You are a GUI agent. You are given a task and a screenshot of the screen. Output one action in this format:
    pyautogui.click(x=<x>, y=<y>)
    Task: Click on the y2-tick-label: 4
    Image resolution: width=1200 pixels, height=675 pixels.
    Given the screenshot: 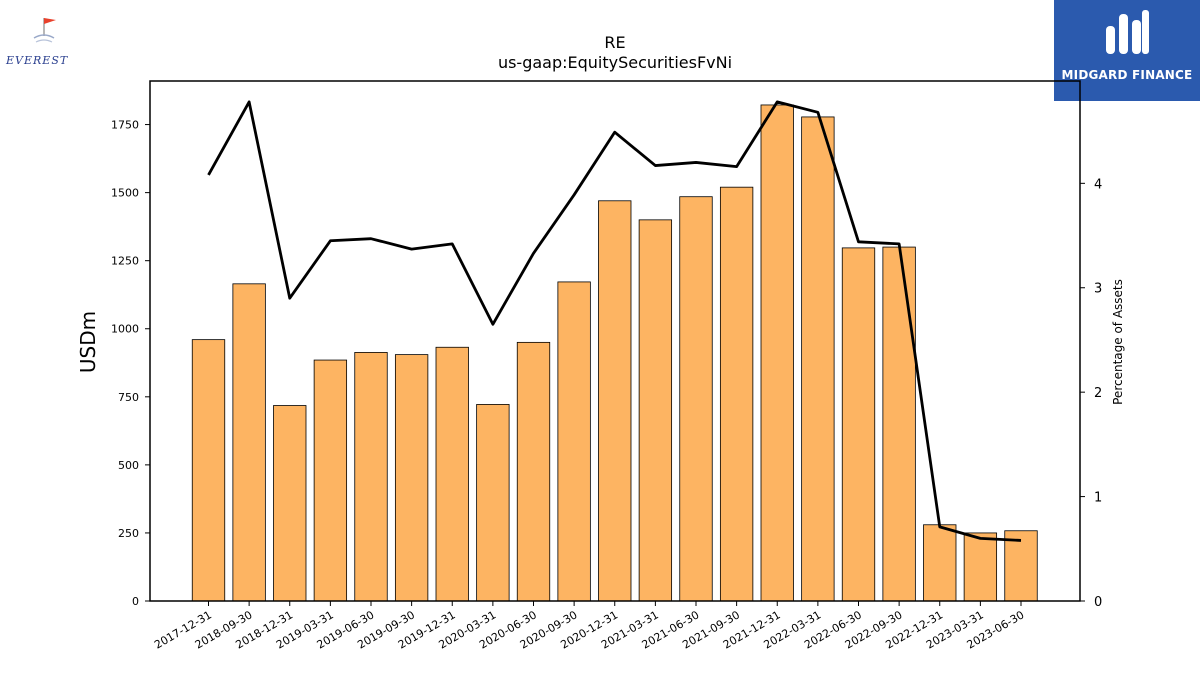 What is the action you would take?
    pyautogui.click(x=1098, y=184)
    